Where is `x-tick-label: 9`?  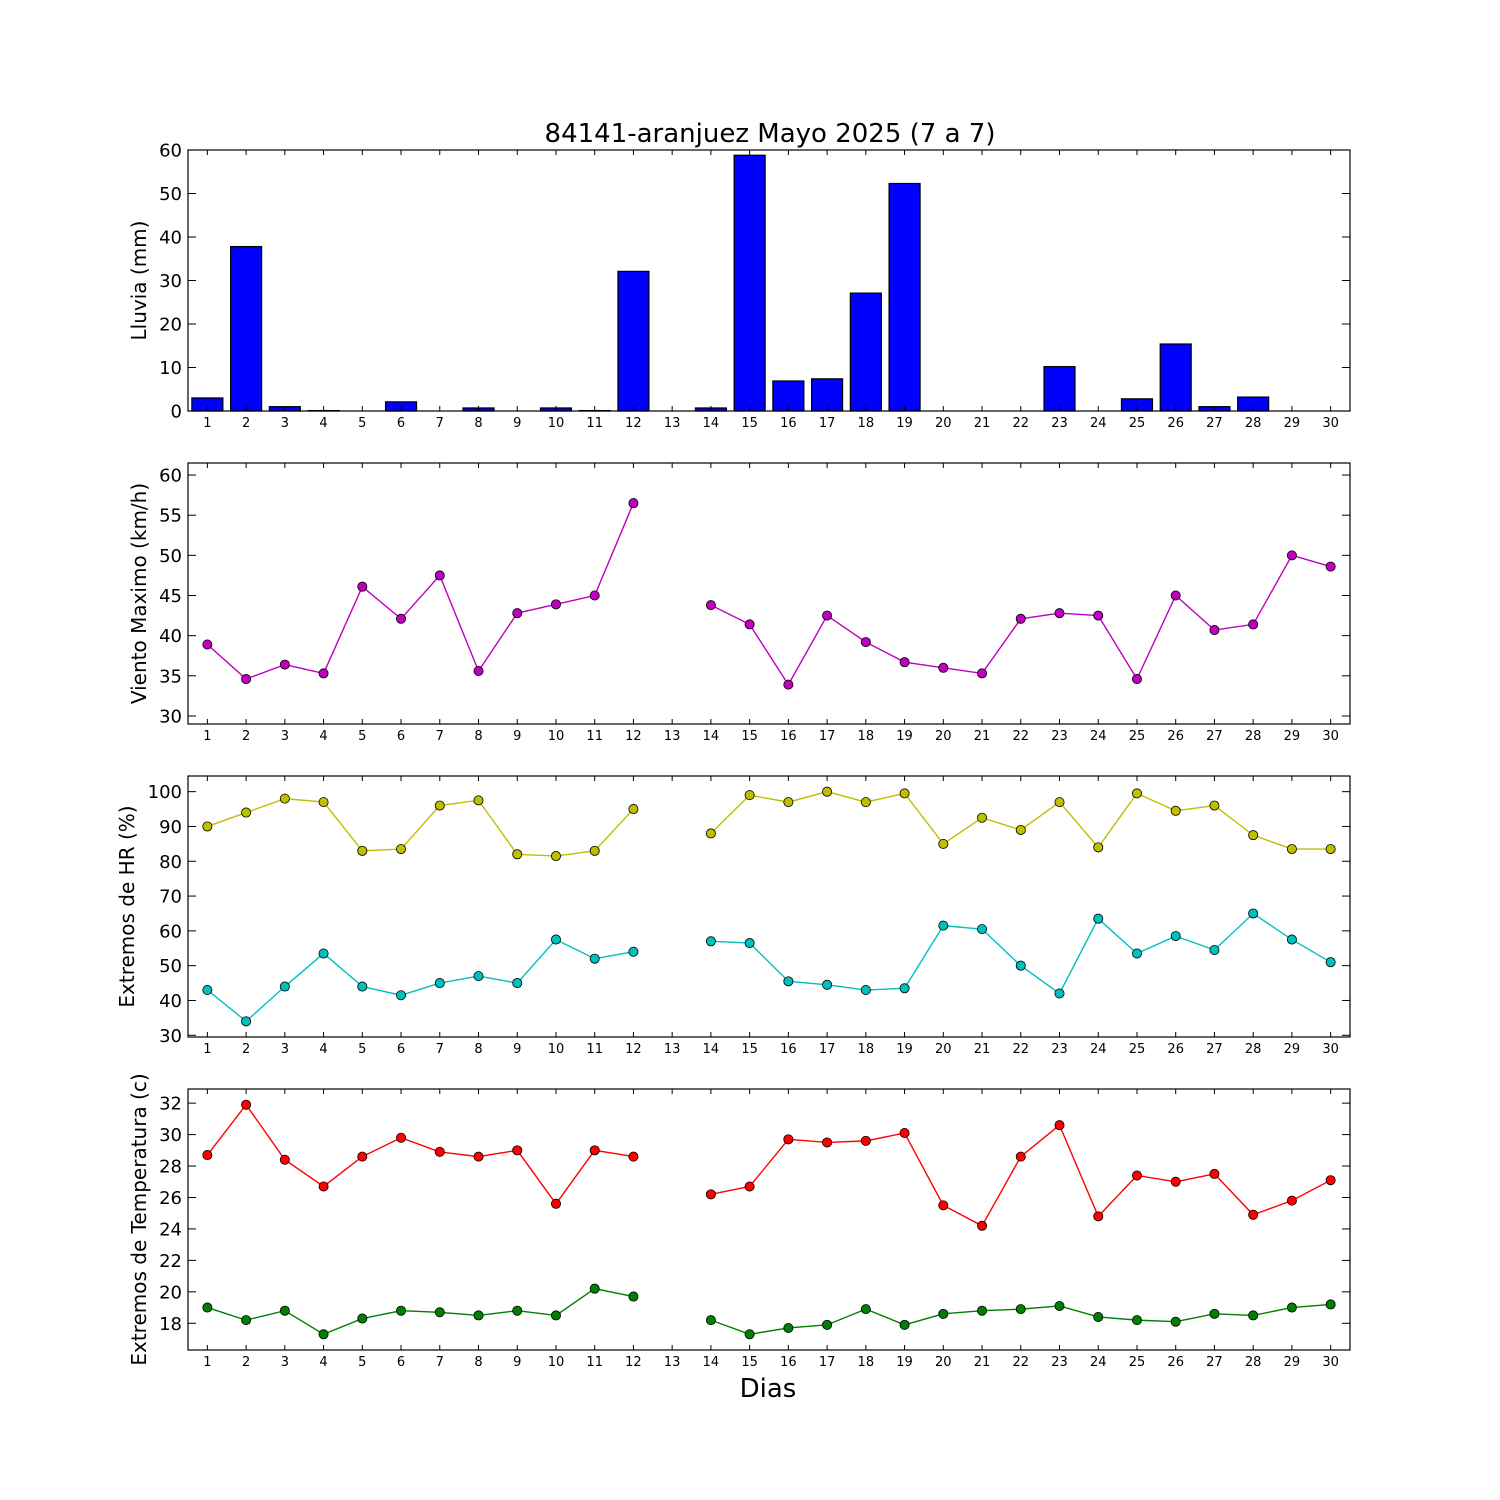
x-tick-label: 9 is located at coordinates (517, 1362).